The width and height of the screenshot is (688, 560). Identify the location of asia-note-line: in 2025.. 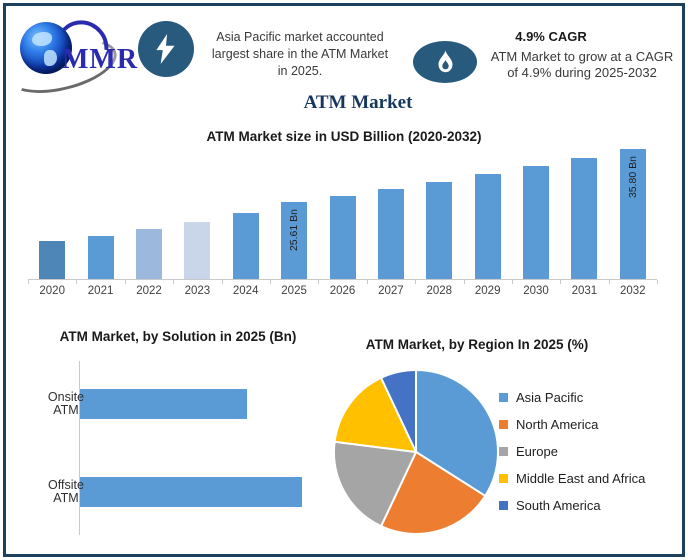
(300, 71).